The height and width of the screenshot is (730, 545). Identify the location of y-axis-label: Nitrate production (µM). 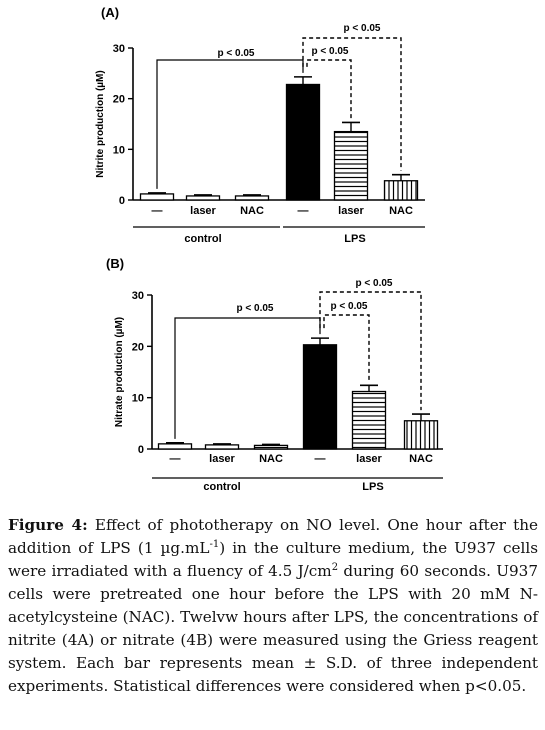
(119, 372).